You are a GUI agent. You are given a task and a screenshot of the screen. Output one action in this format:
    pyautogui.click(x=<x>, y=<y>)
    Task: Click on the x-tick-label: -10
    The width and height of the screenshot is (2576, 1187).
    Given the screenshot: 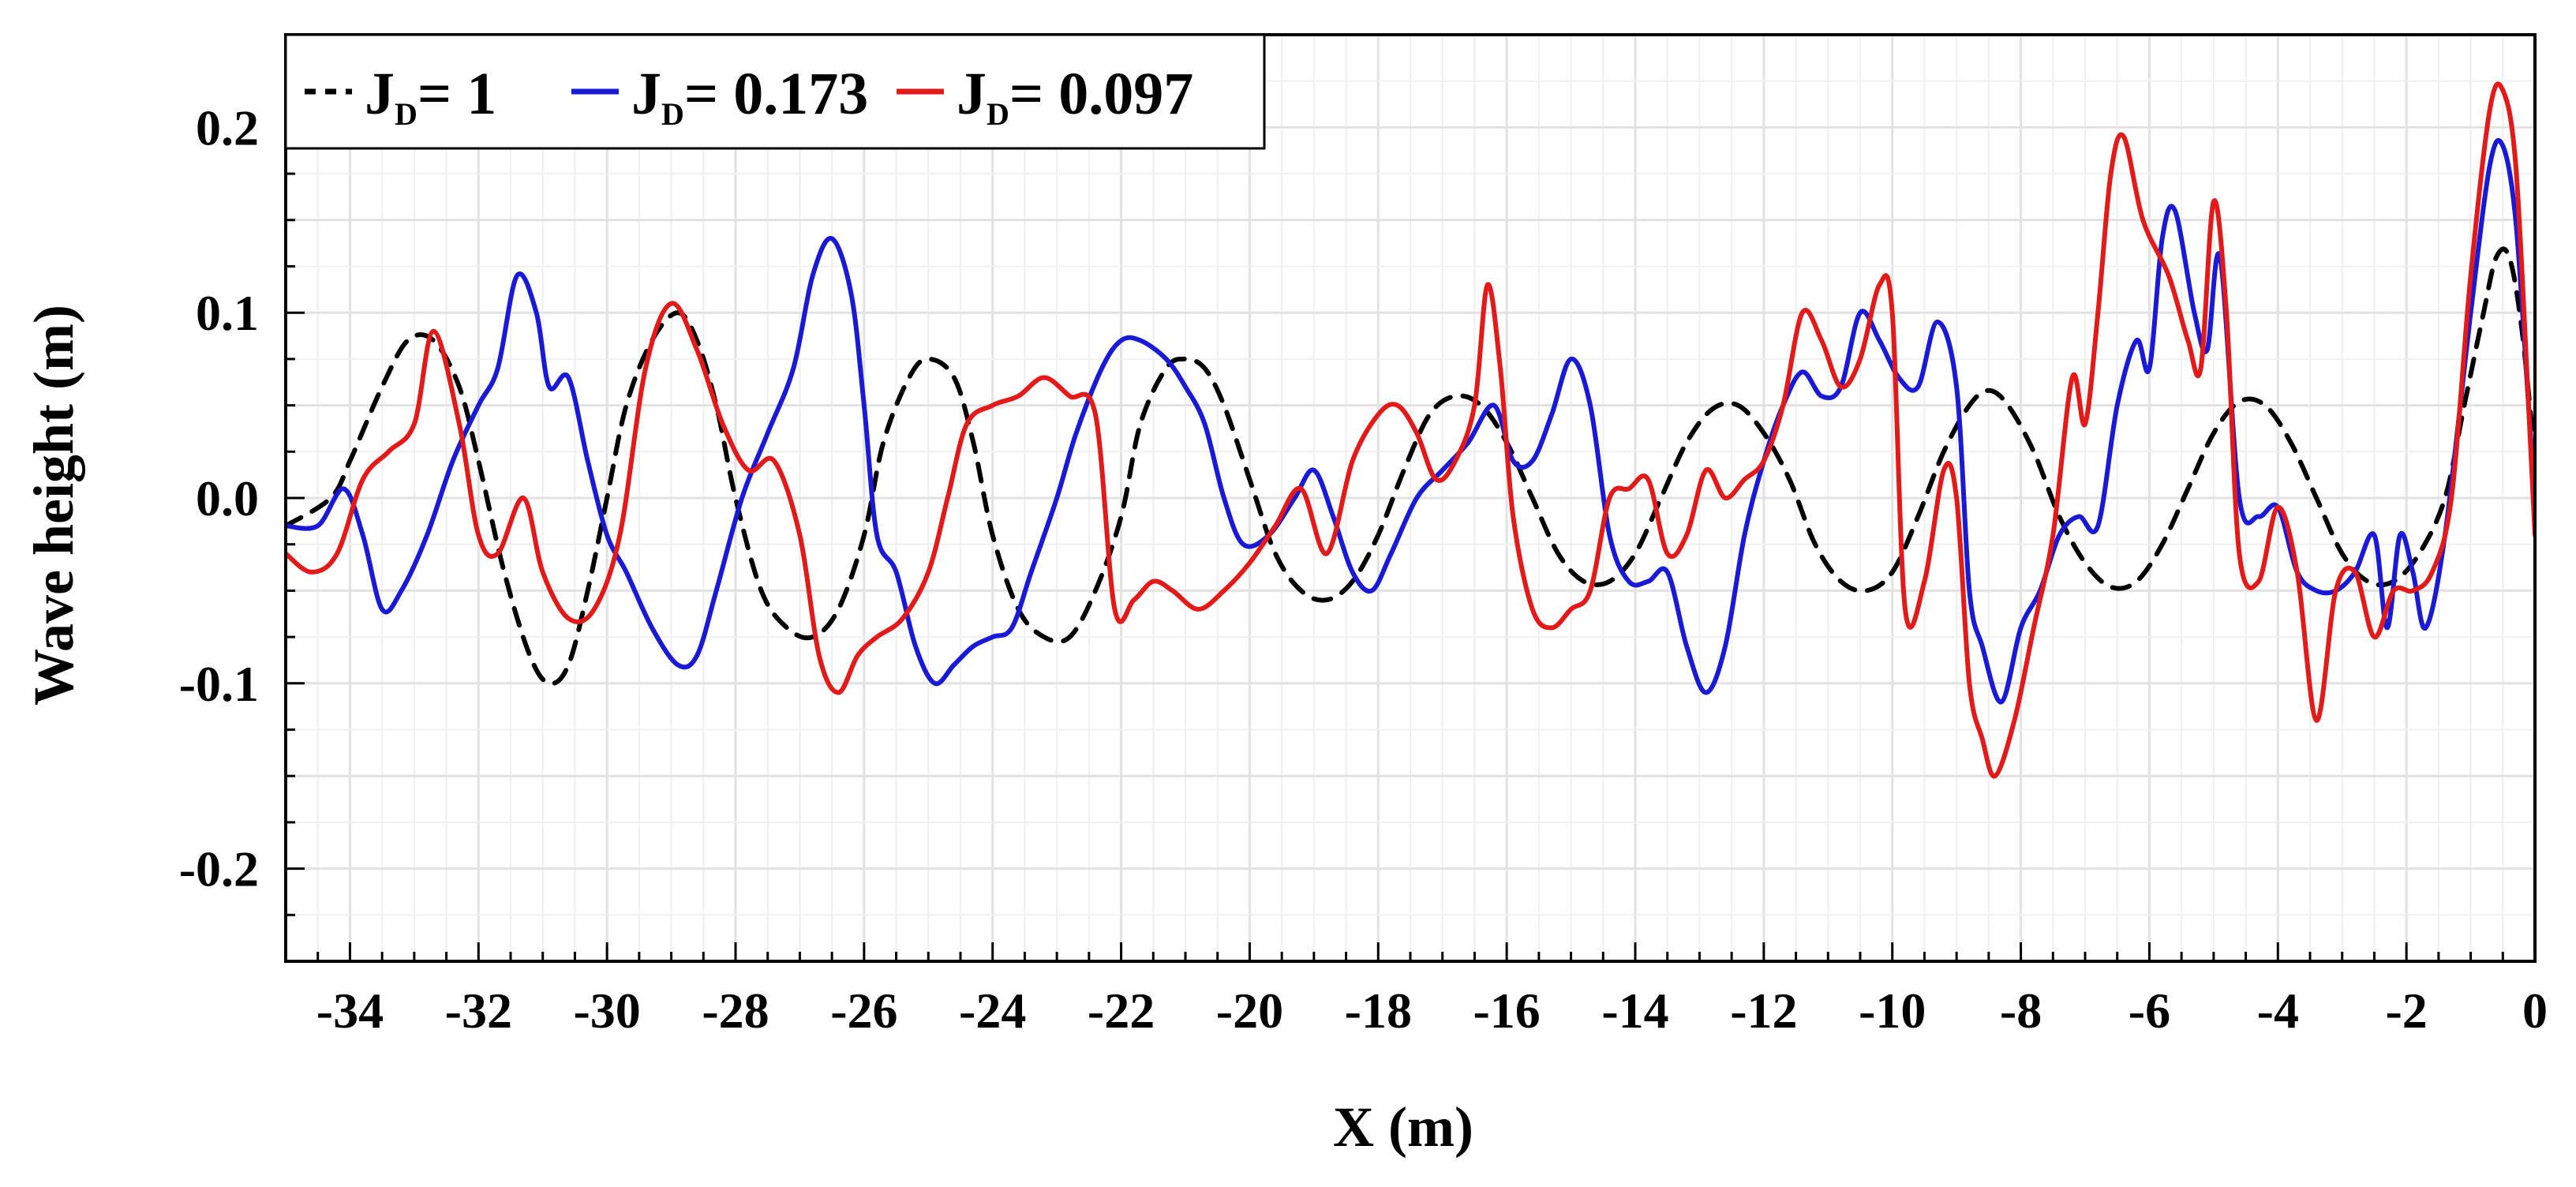 What is the action you would take?
    pyautogui.click(x=1892, y=1011)
    